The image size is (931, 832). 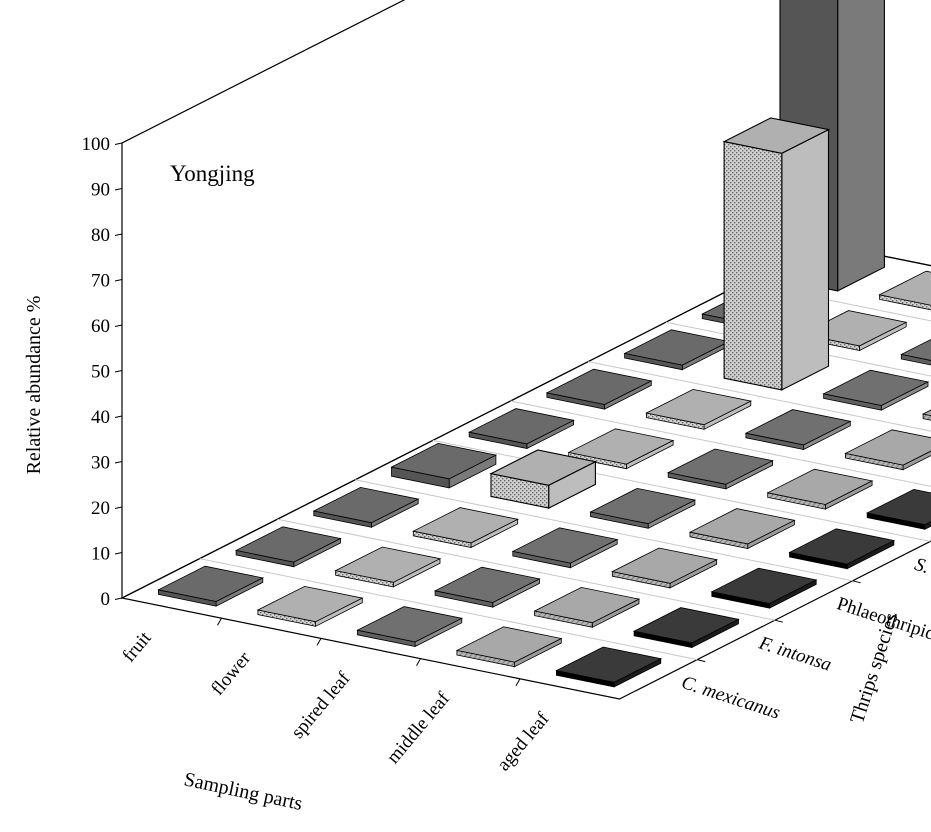 What do you see at coordinates (921, 576) in the screenshot?
I see `species-label-s-dorsalis: S. dorsalis` at bounding box center [921, 576].